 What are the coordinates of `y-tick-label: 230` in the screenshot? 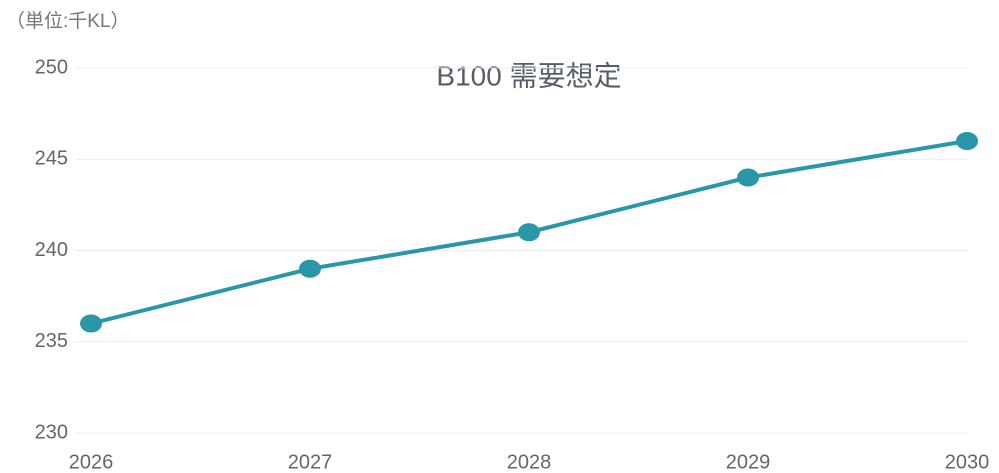 It's located at (51, 432).